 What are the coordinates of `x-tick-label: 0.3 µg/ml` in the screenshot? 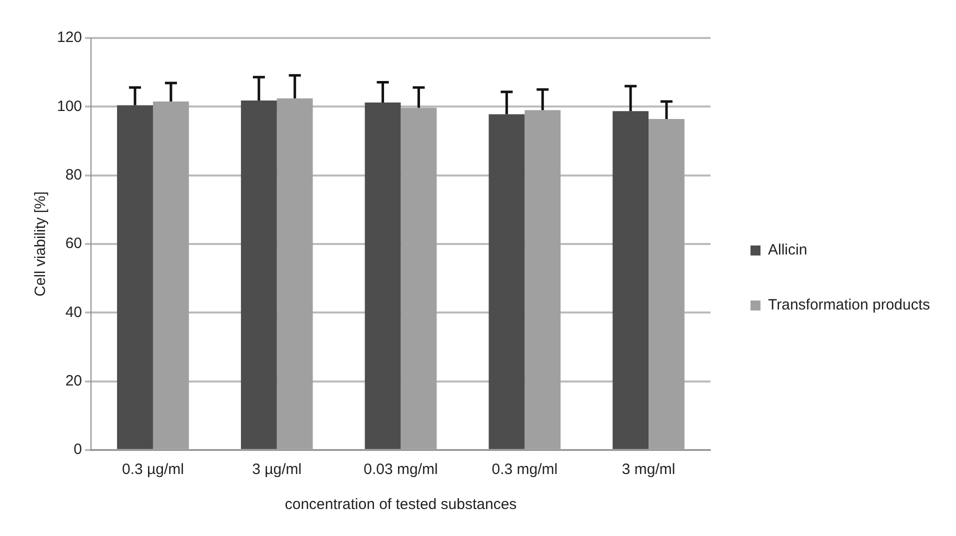 It's located at (153, 469).